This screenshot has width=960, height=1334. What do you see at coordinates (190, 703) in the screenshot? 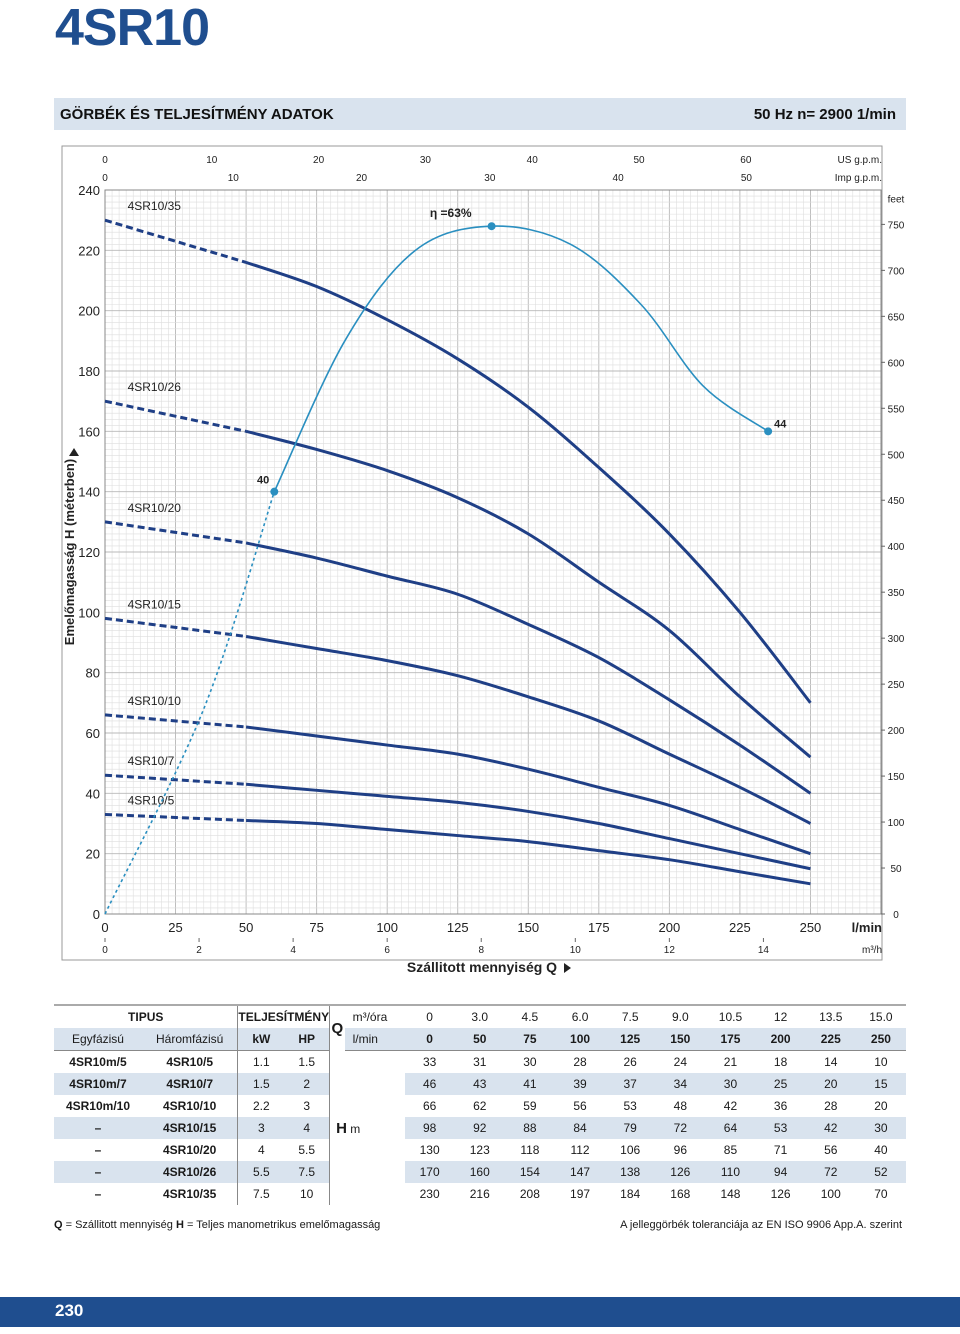
I see `efficiency-curve-dashed` at bounding box center [190, 703].